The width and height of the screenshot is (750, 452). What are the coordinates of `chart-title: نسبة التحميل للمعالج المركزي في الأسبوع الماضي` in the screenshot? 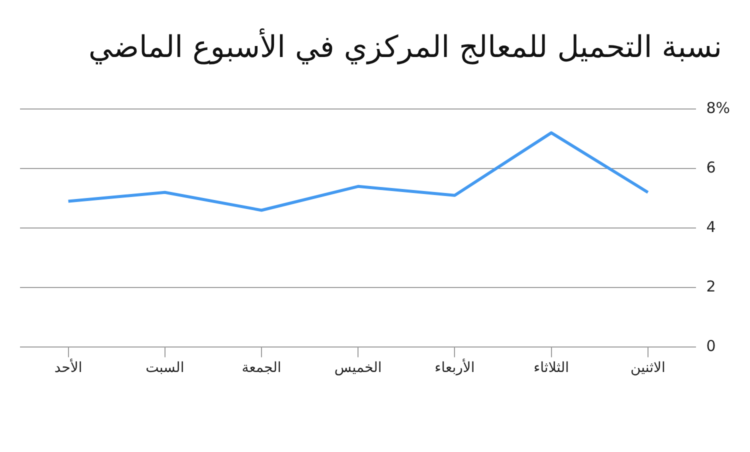 It's located at (404, 47).